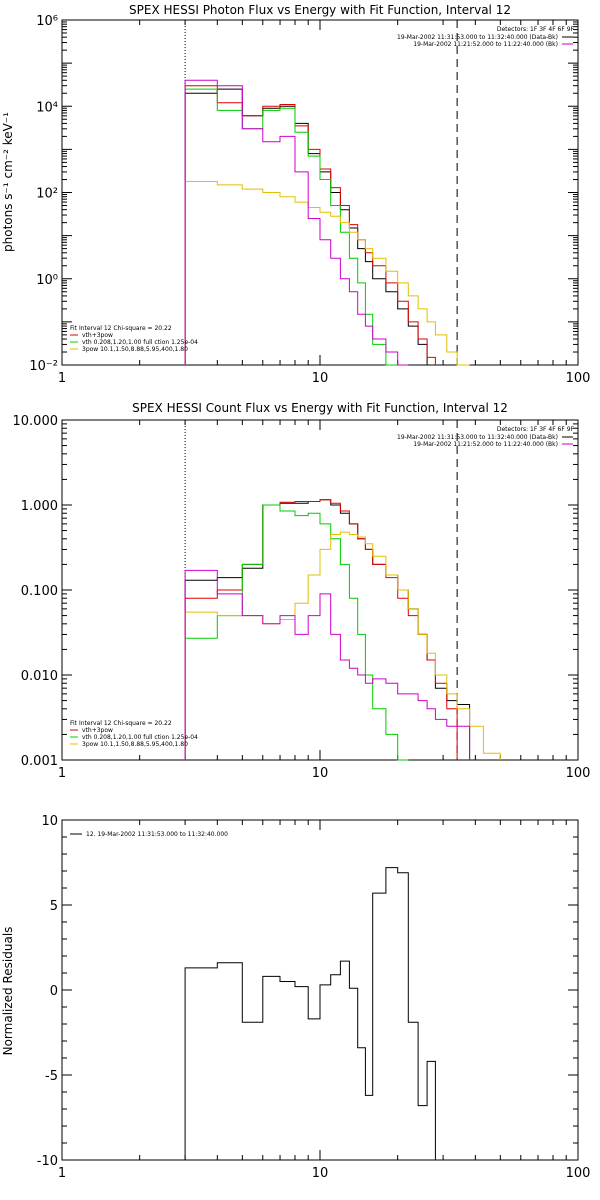 The width and height of the screenshot is (600, 1200). What do you see at coordinates (47, 1161) in the screenshot?
I see `y-tick-label: -10` at bounding box center [47, 1161].